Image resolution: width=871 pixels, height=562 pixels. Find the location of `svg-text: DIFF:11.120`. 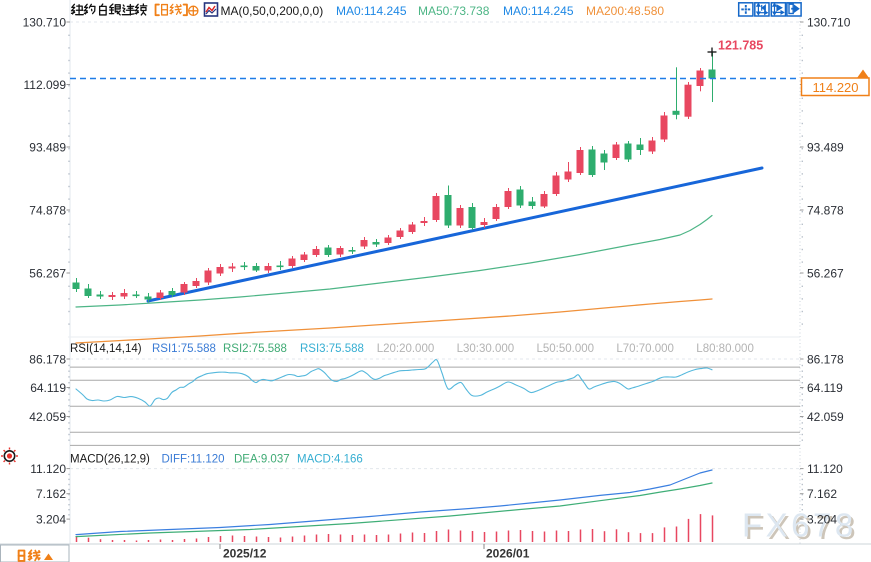

svg-text: DIFF:11.120 is located at coordinates (193, 459).